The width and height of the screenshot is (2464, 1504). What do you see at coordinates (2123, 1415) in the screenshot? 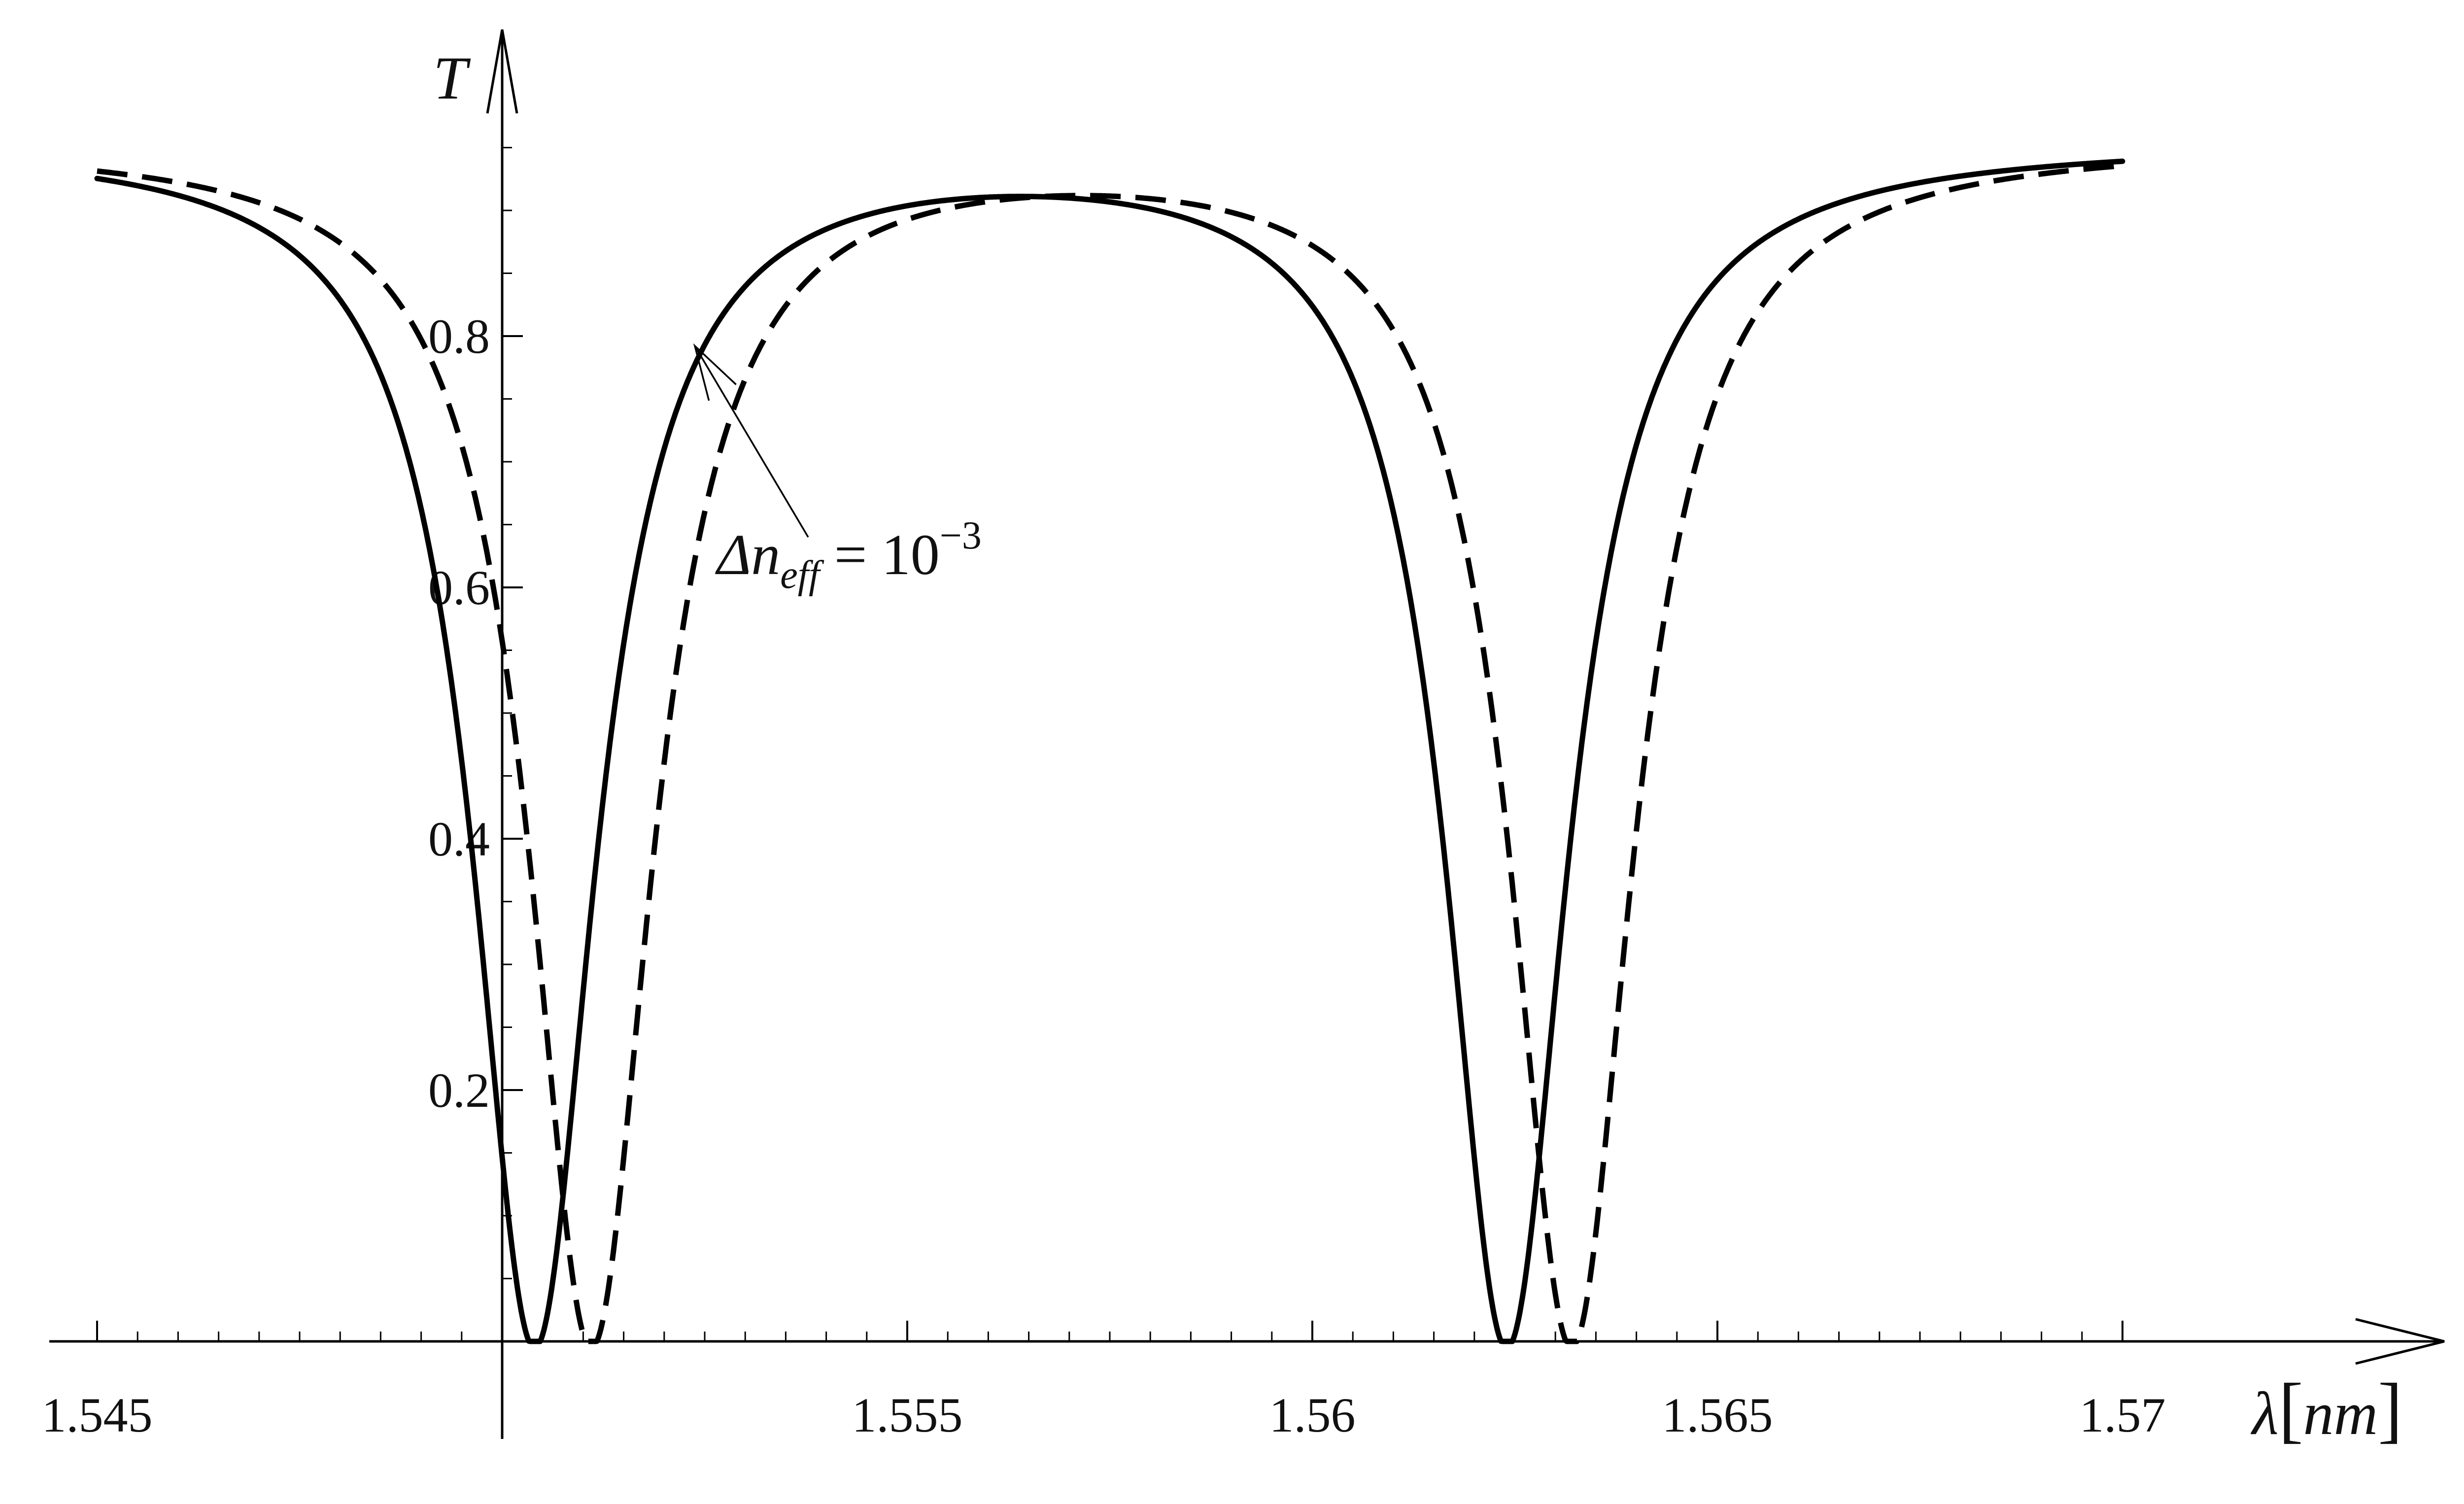
I see `x-tick-label: 1.57` at bounding box center [2123, 1415].